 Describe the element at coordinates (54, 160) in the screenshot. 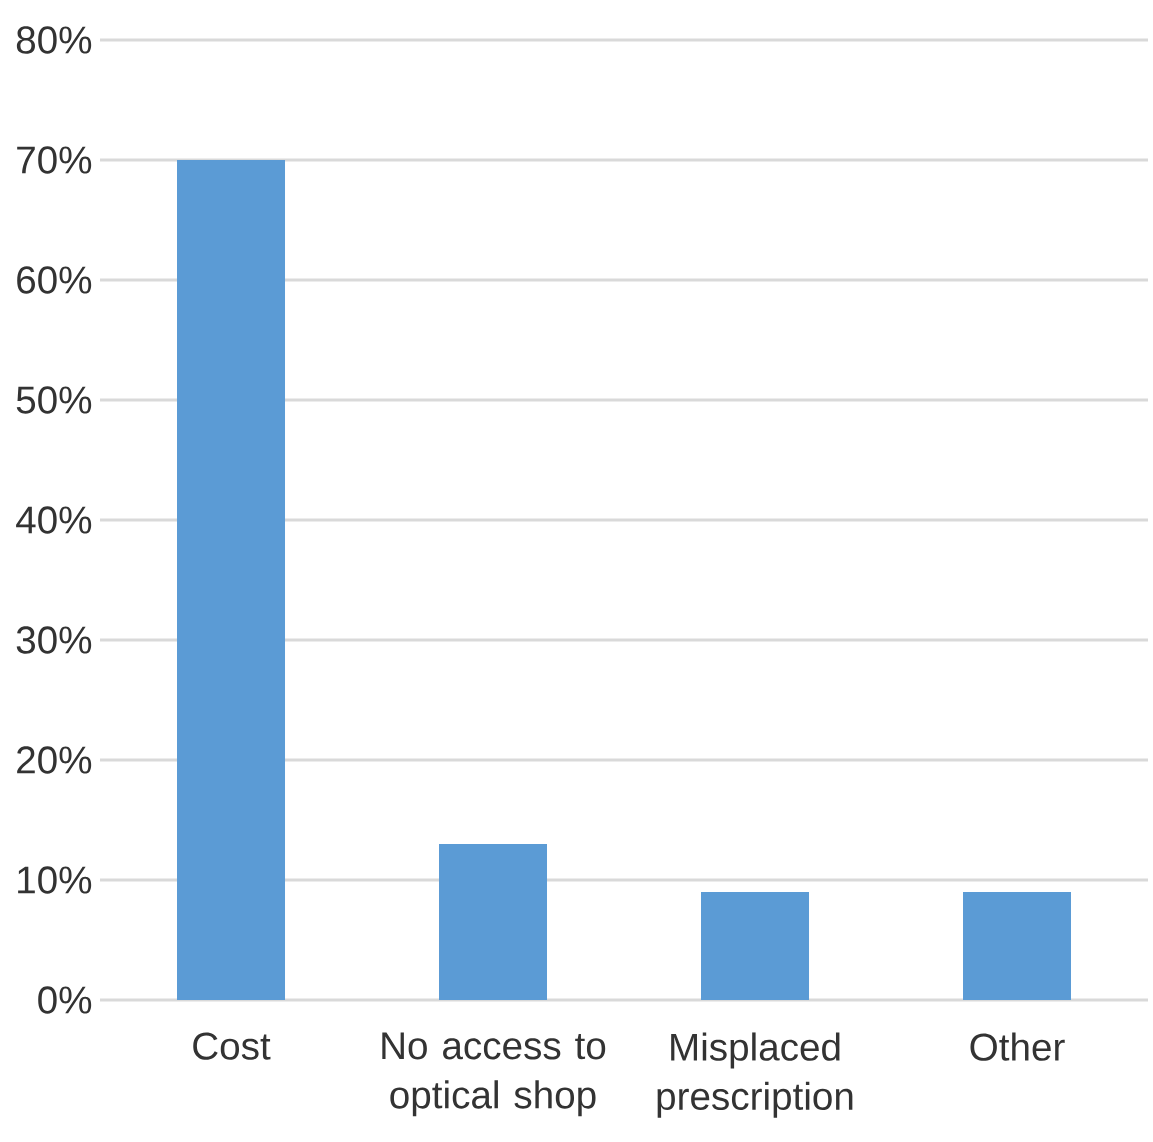

I see `y-tick-label: 70%` at that location.